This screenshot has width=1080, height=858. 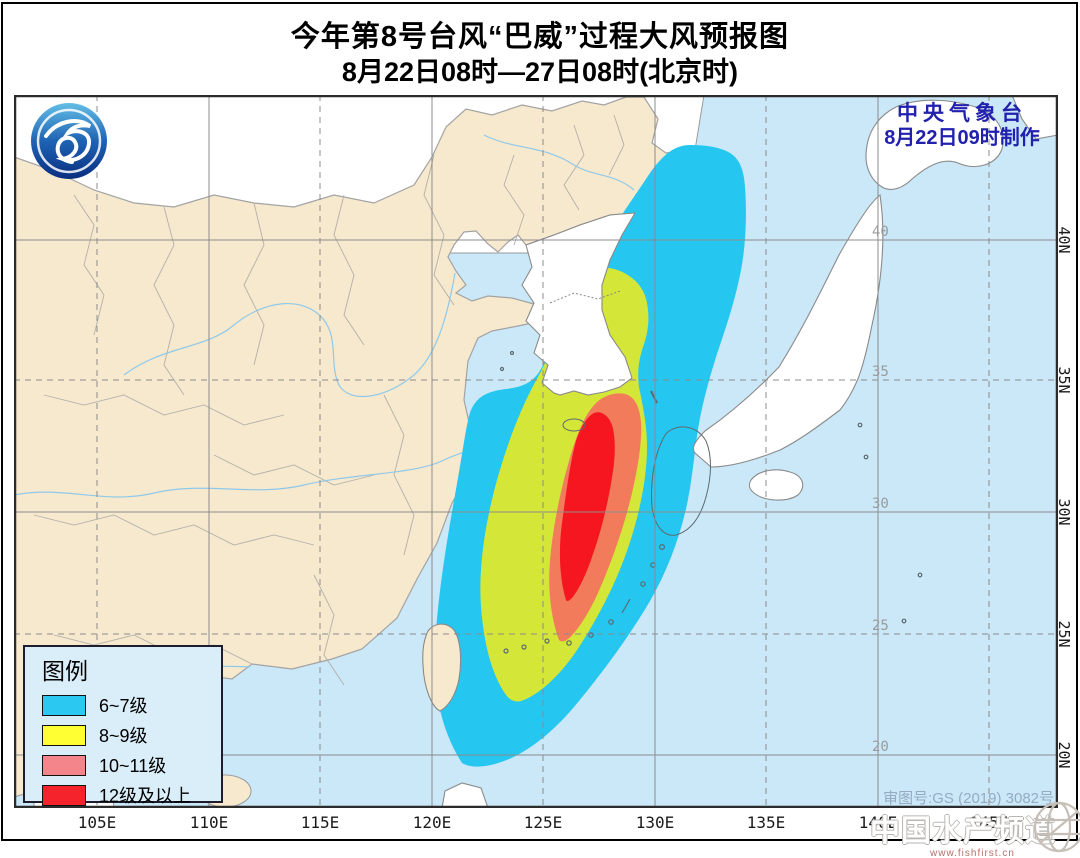 I want to click on legend-title: 图例, so click(x=65, y=671).